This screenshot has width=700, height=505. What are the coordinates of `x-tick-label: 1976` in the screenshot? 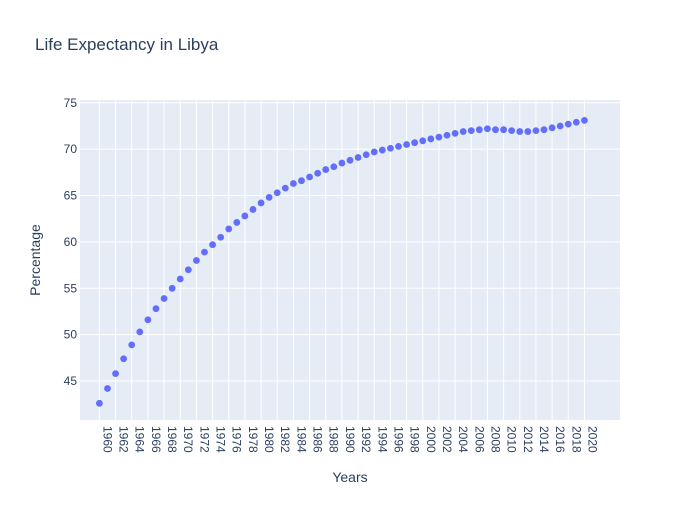 It's located at (237, 439).